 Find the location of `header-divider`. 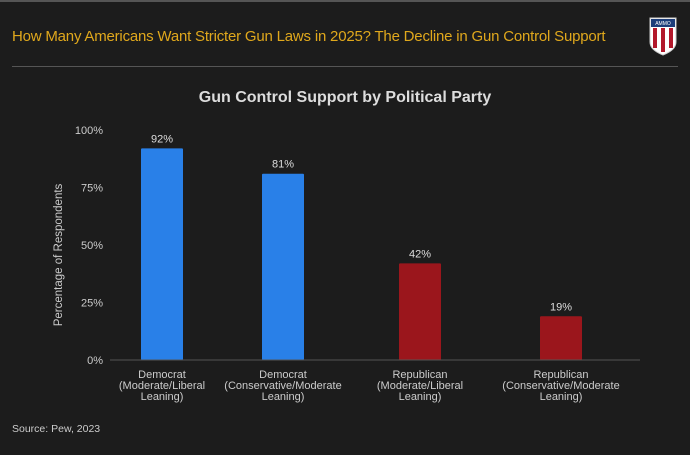

header-divider is located at coordinates (345, 66).